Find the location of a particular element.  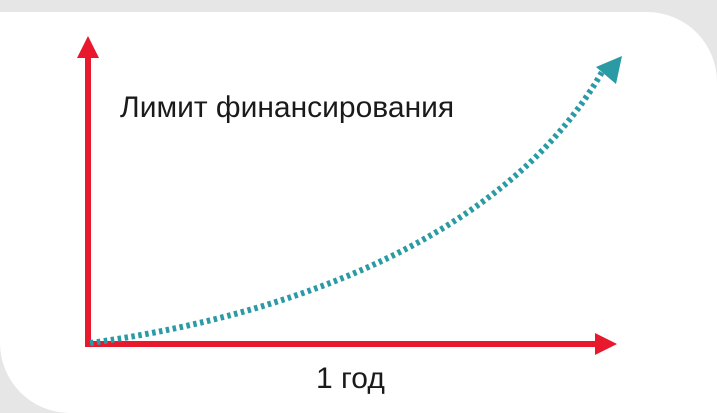

y-axis-label: Лимит финансирования is located at coordinates (287, 107).